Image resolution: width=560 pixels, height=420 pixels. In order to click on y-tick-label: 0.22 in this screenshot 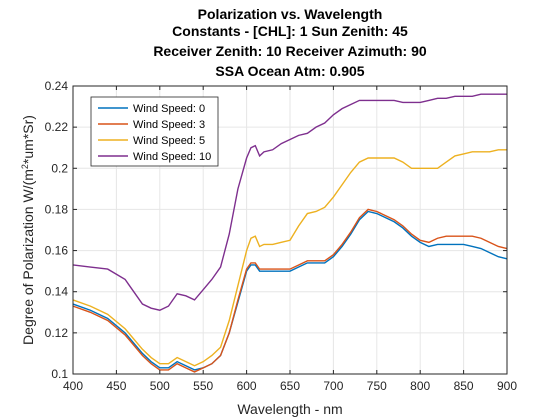, I will do `click(57, 127)`.